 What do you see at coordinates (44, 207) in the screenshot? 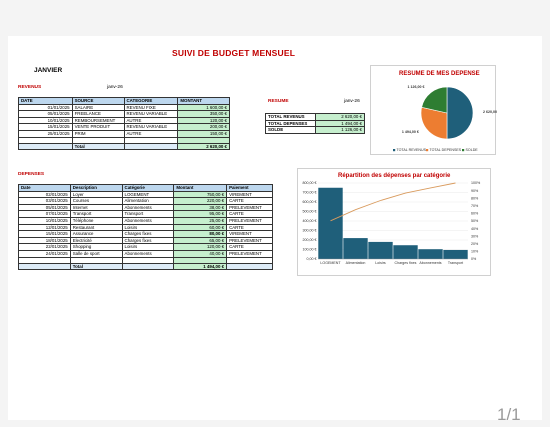
I see `depenses-cell: 05/01/2025` at bounding box center [44, 207].